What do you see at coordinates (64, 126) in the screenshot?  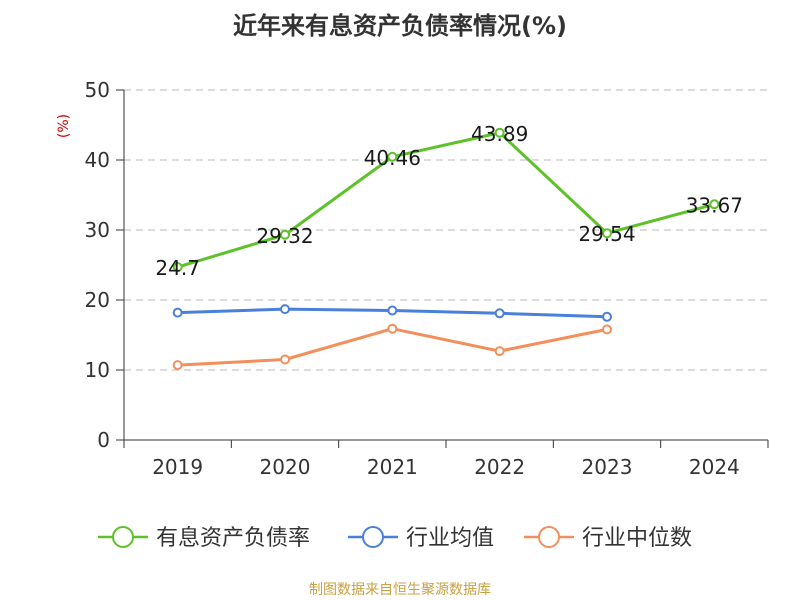 I see `y-axis-label: (%)` at bounding box center [64, 126].